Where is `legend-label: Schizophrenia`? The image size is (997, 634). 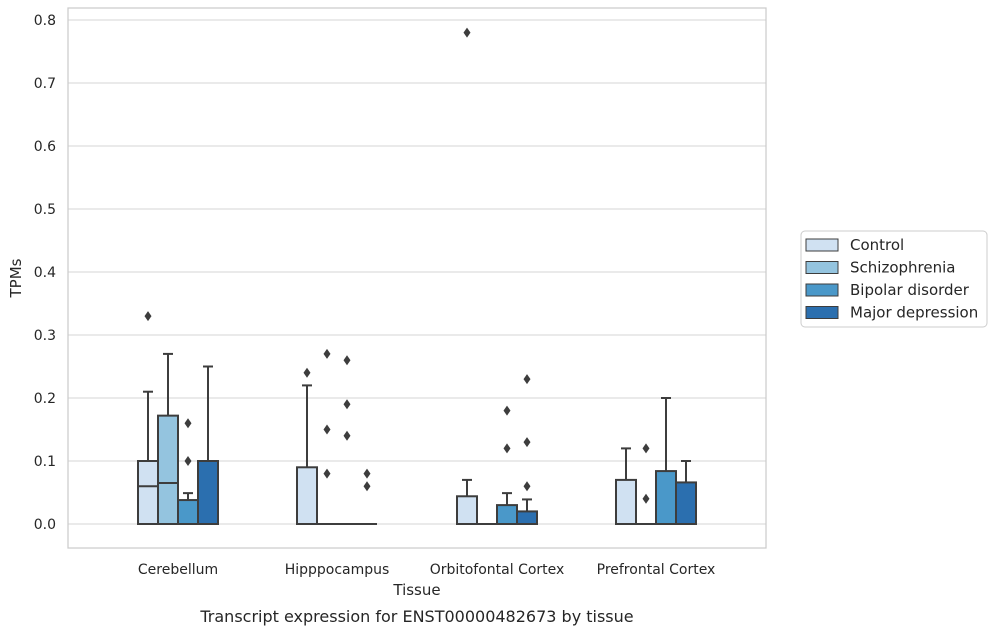
legend-label: Schizophrenia is located at coordinates (902, 268).